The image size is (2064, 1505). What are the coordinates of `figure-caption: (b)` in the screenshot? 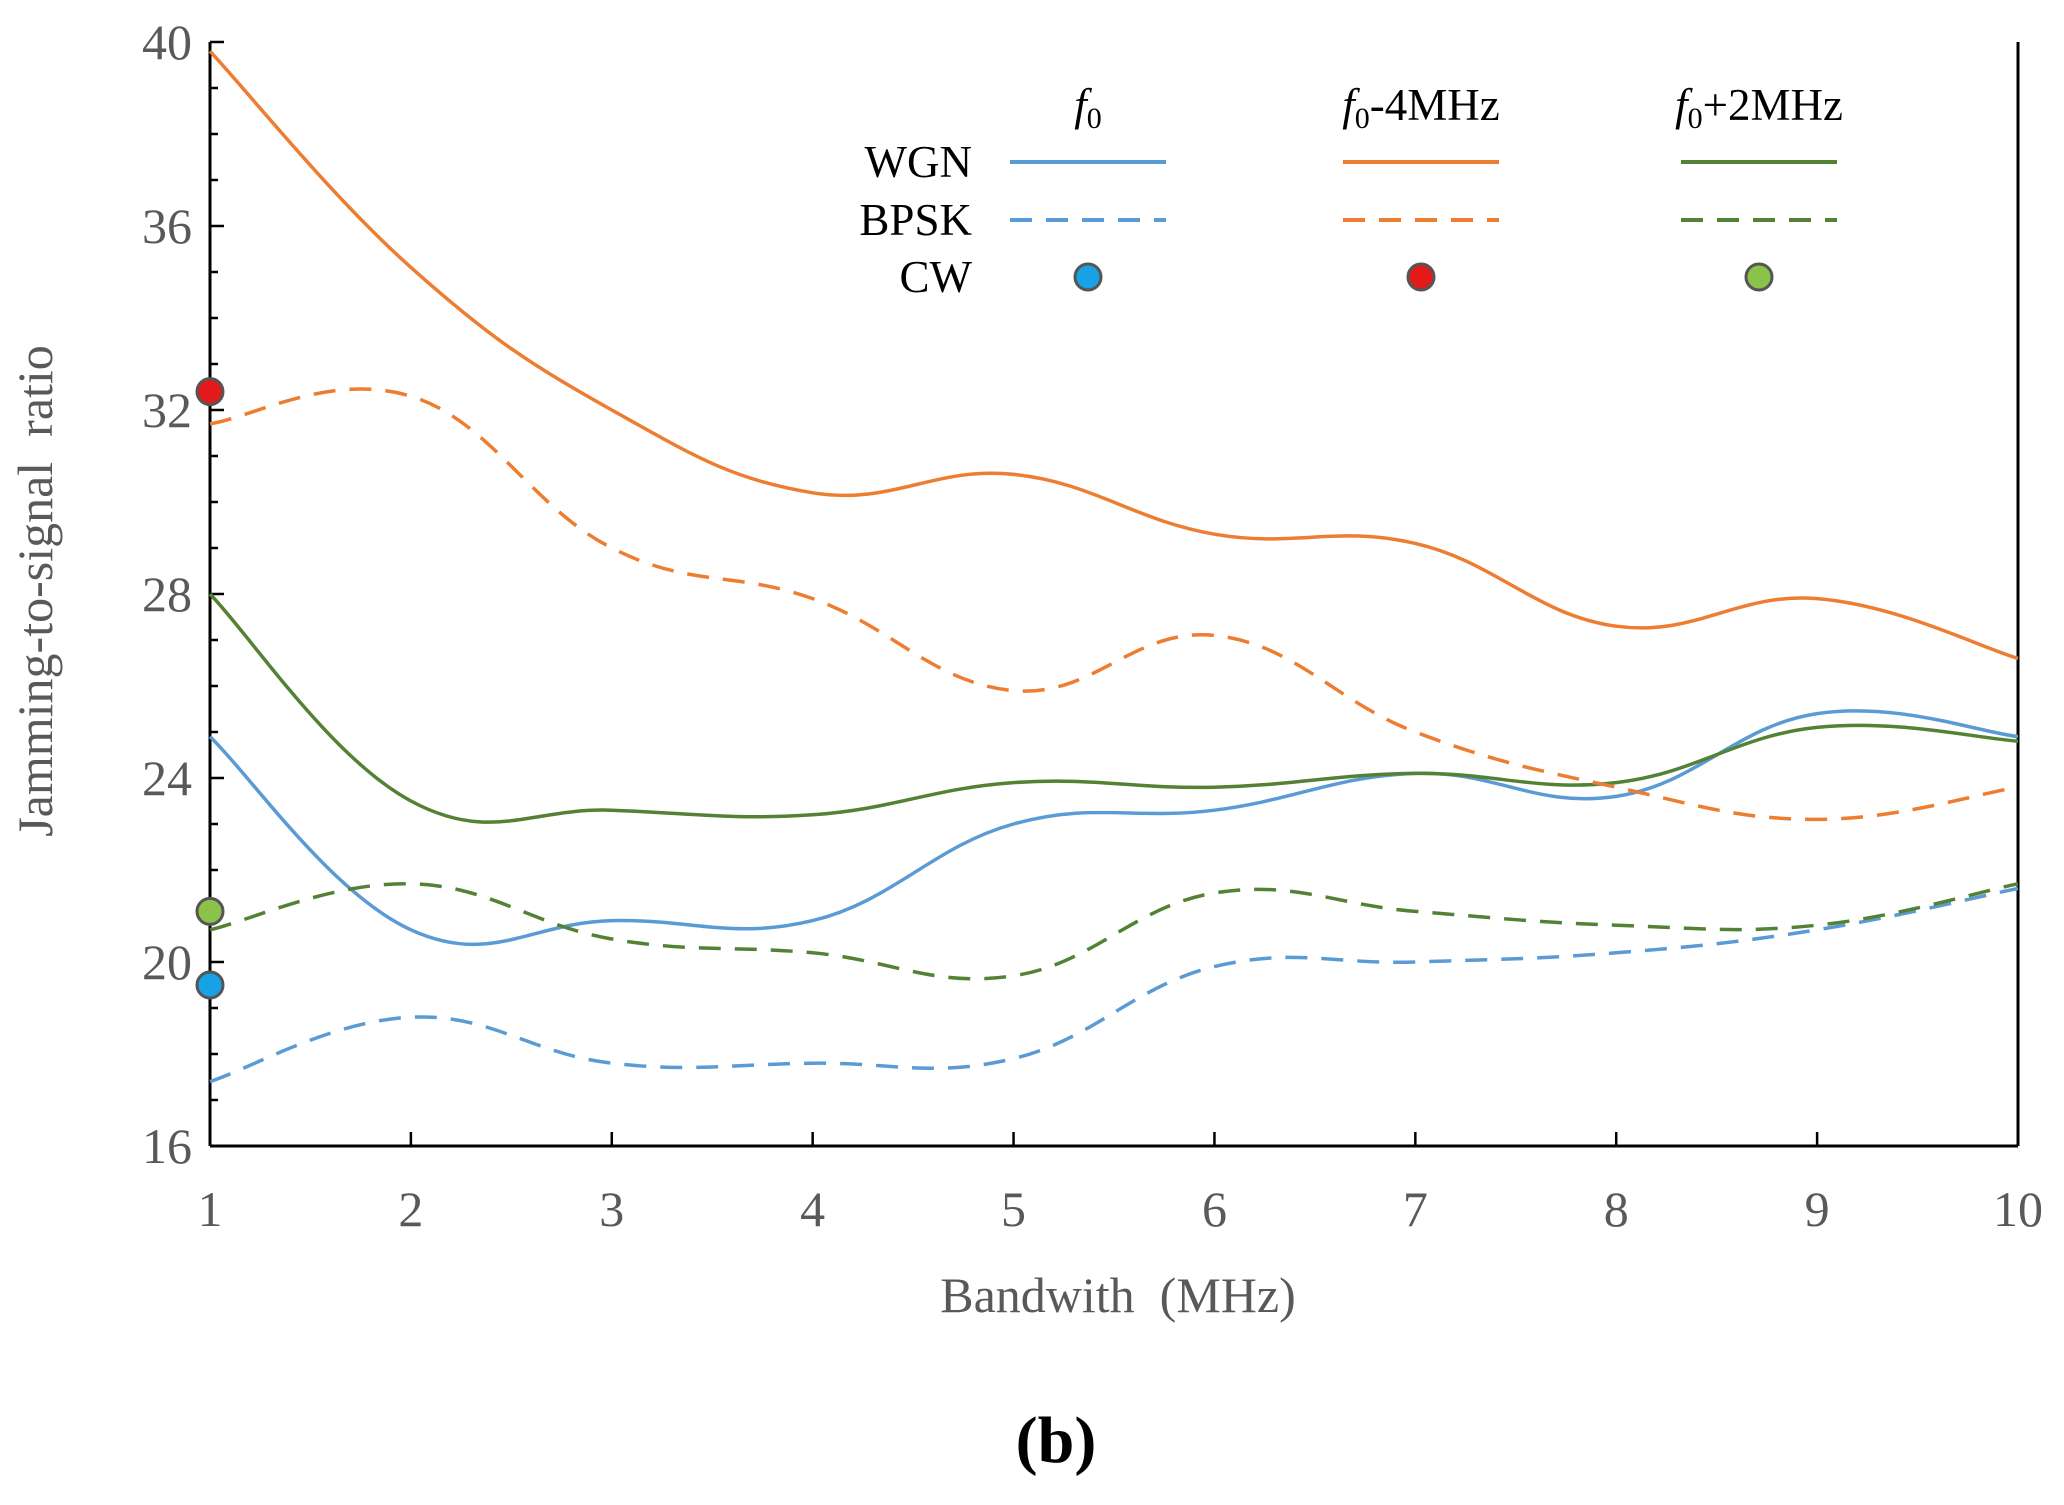 It's located at (1056, 1440).